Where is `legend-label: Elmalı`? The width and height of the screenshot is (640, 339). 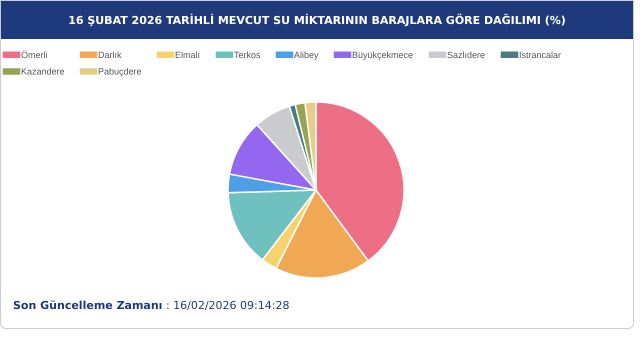
legend-label: Elmalı is located at coordinates (187, 55).